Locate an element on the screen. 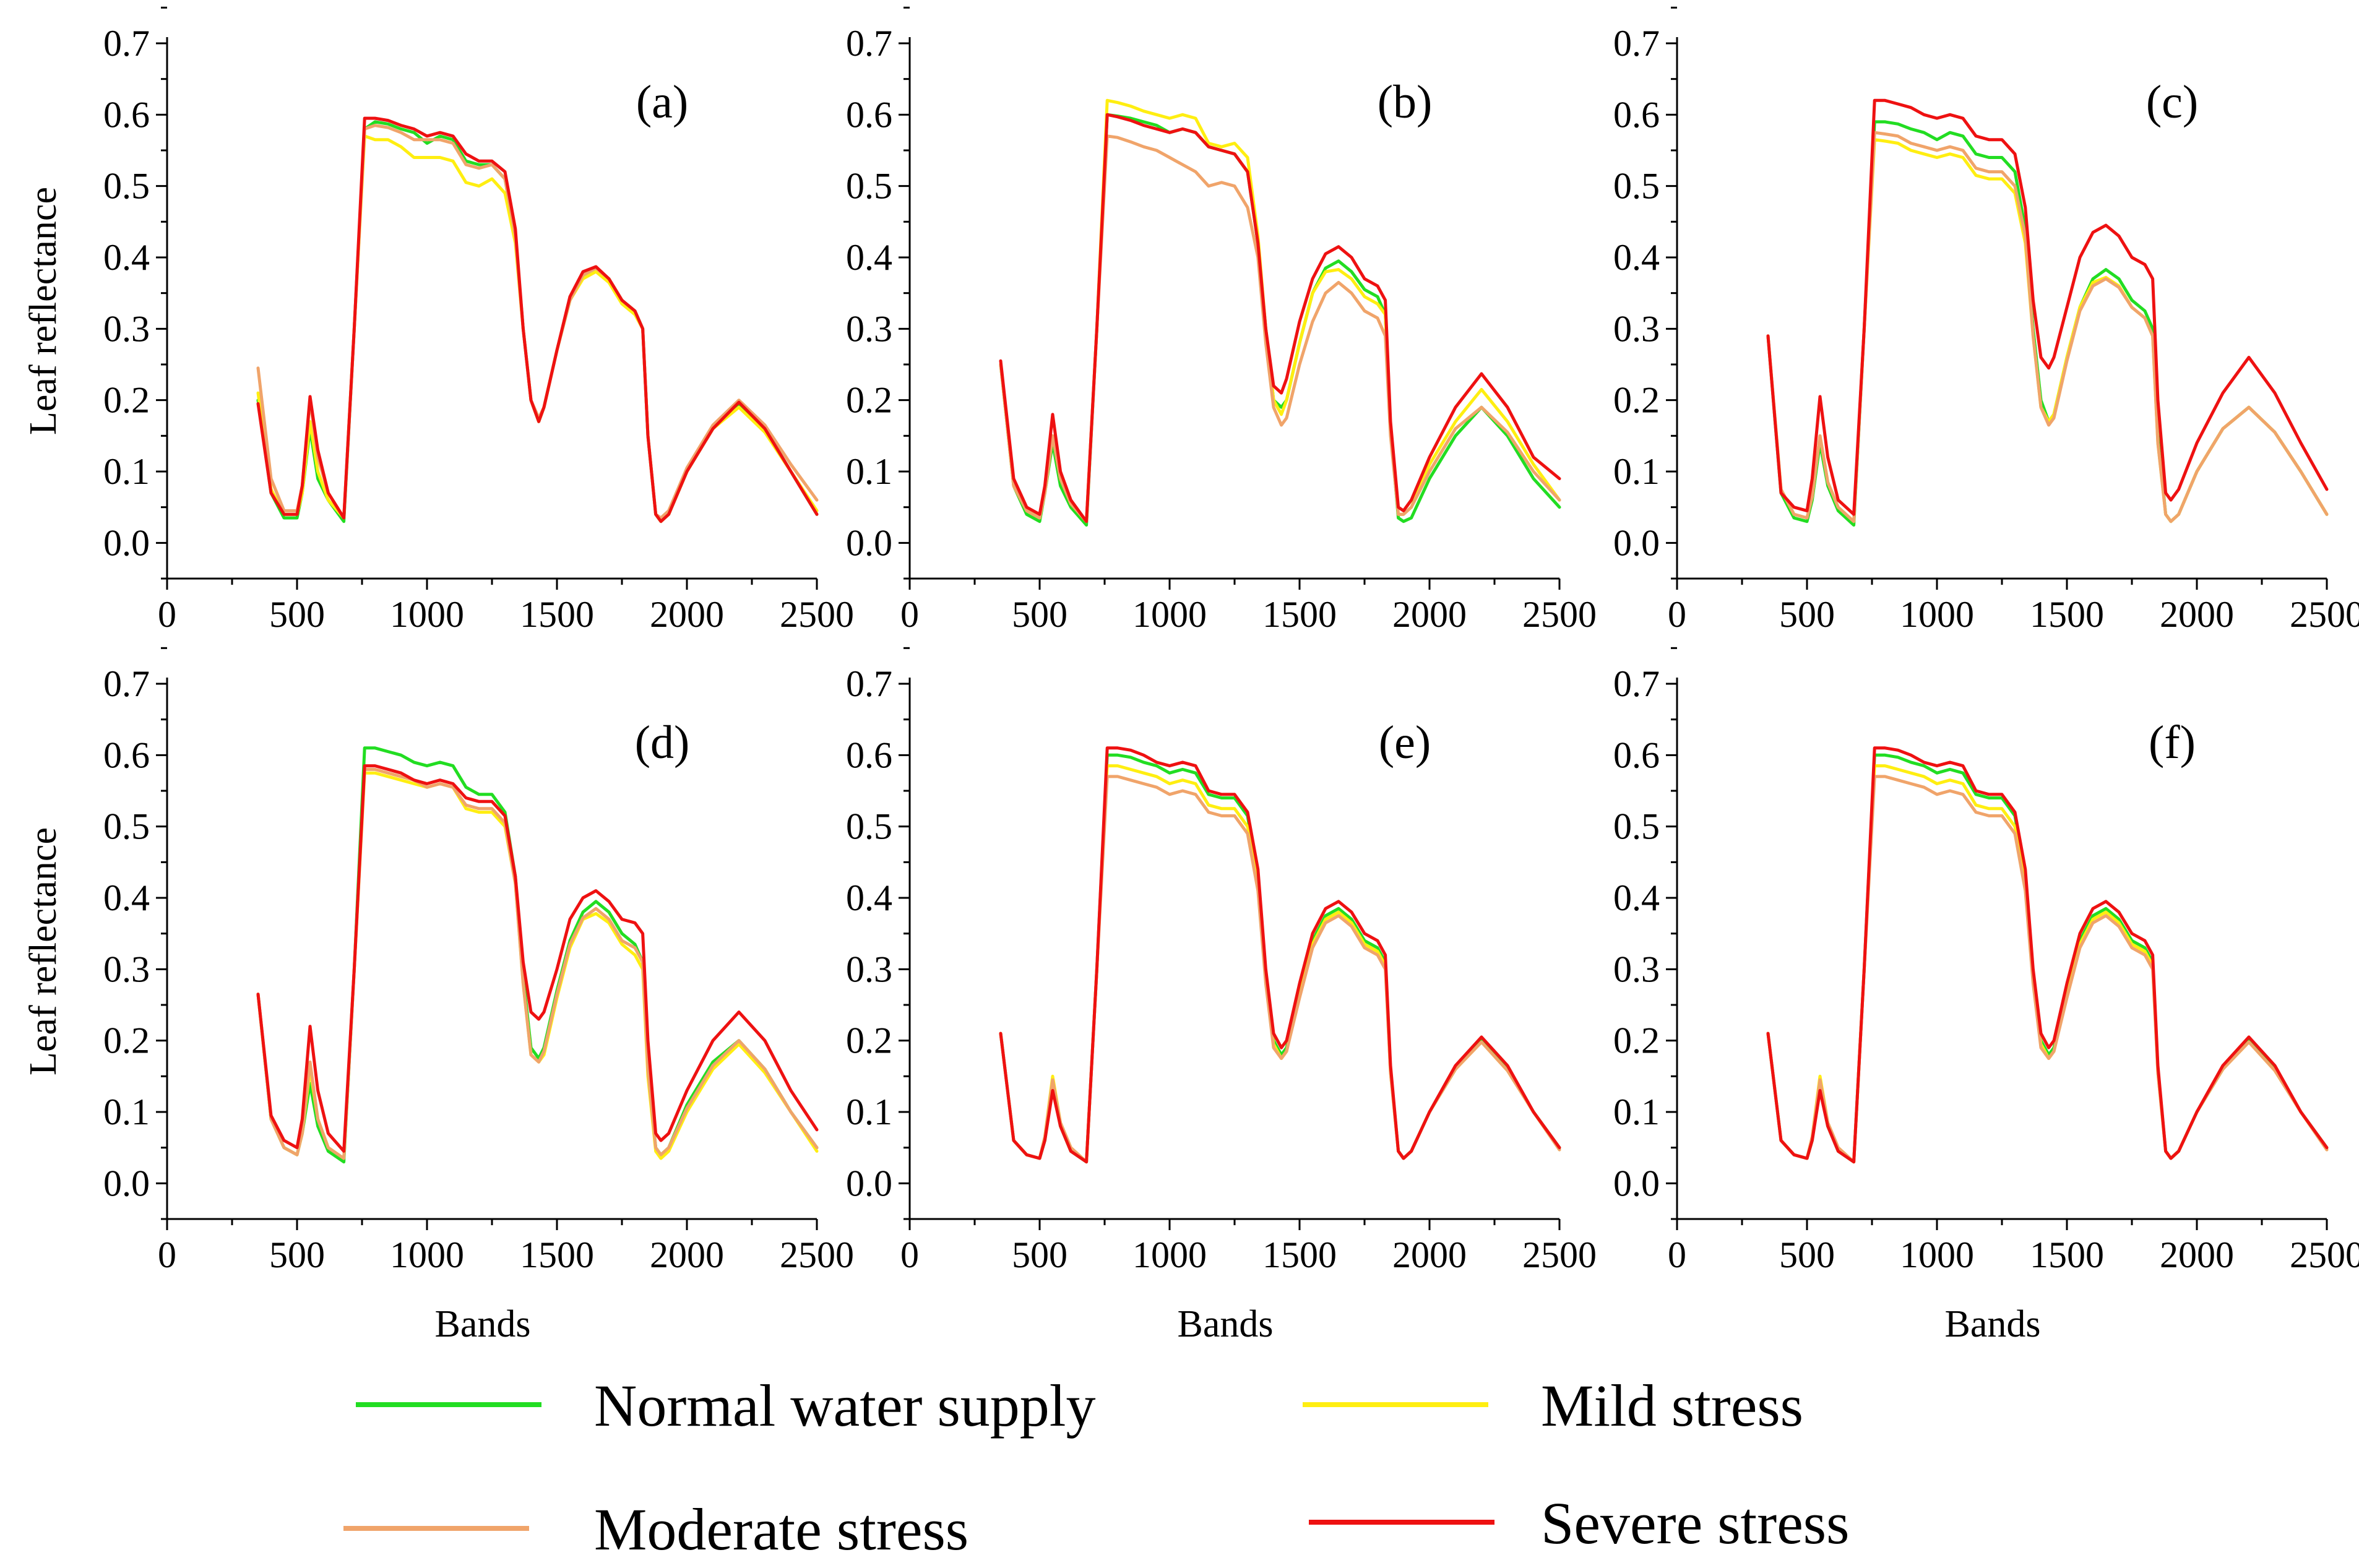 This screenshot has width=2359, height=1568. panel-label: (f) is located at coordinates (2172, 743).